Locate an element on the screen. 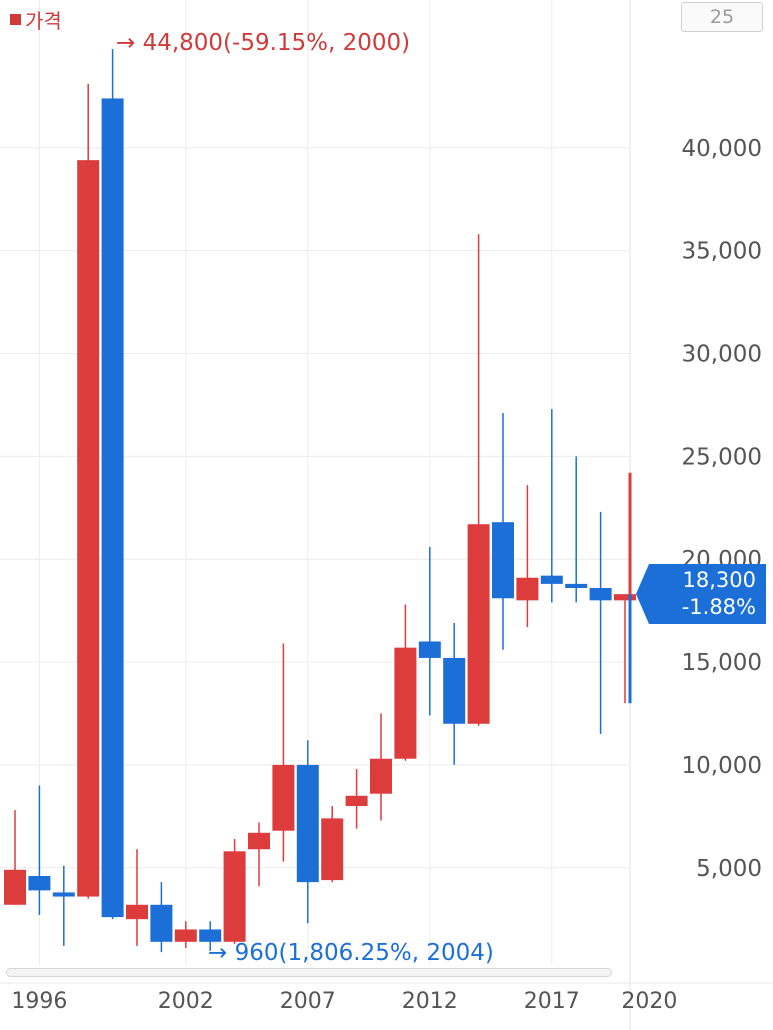  x-tick-label: 2012 is located at coordinates (430, 1001).